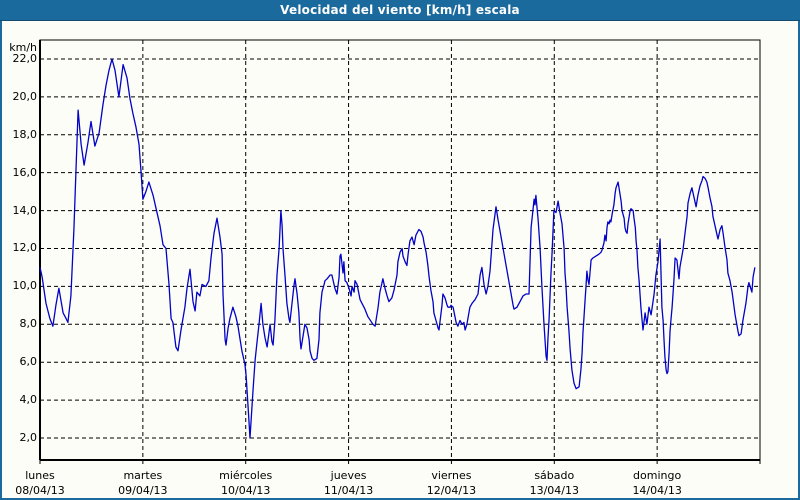 Image resolution: width=800 pixels, height=500 pixels. Describe the element at coordinates (25, 172) in the screenshot. I see `y-axis-tick-label: 16,0` at that location.